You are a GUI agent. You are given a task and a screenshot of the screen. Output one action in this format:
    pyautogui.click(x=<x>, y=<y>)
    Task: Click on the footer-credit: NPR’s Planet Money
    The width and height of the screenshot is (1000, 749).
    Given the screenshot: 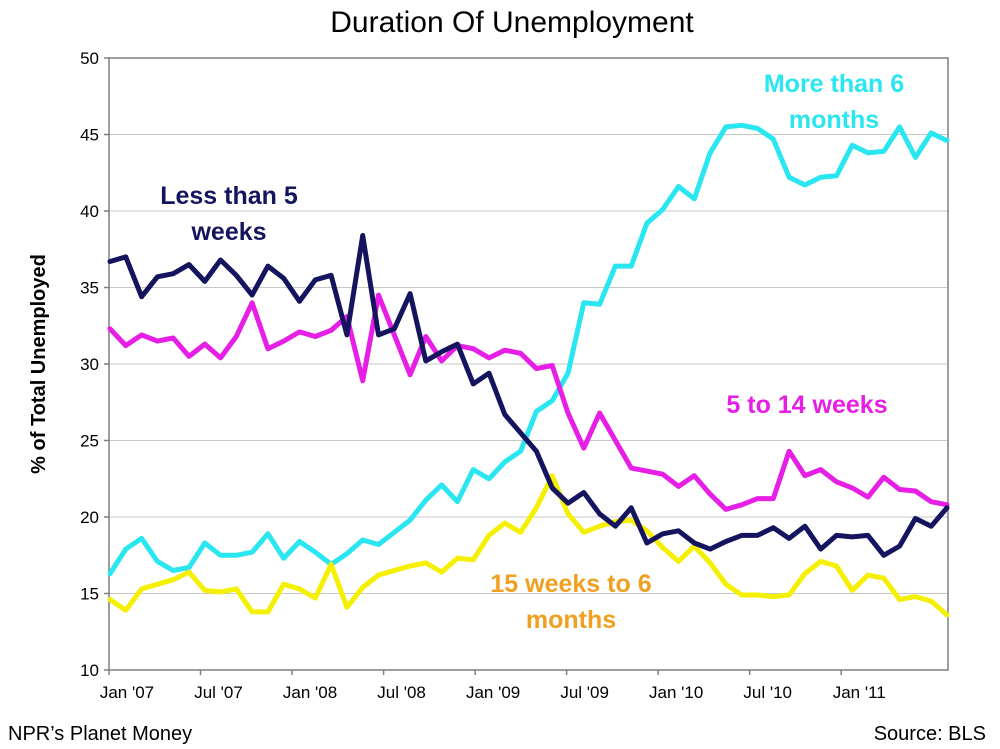 What is the action you would take?
    pyautogui.click(x=100, y=734)
    